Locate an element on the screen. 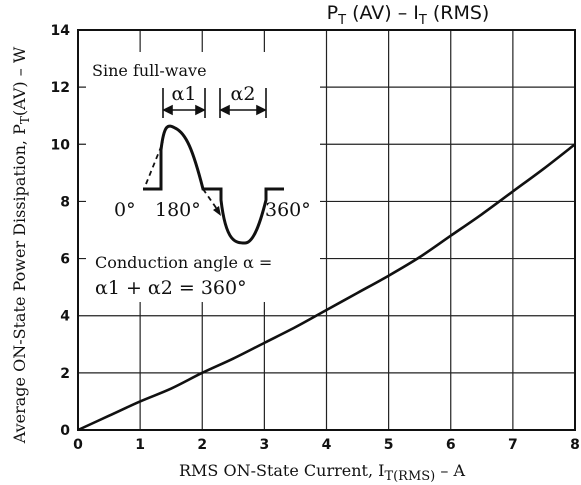  x-axis-label-unit: – A is located at coordinates (450, 470).